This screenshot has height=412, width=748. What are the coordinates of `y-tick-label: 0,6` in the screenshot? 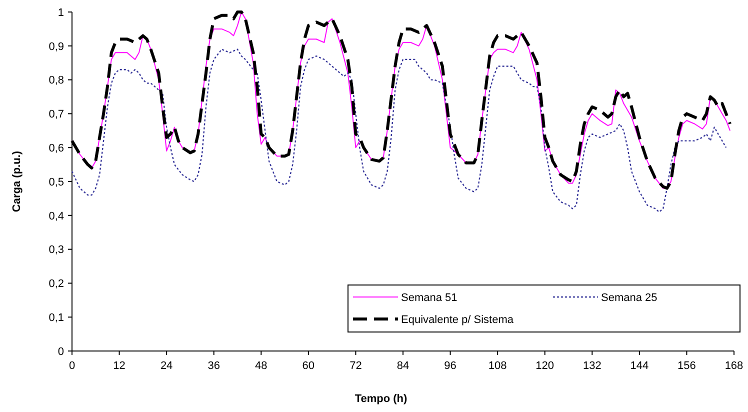 It's located at (56, 148).